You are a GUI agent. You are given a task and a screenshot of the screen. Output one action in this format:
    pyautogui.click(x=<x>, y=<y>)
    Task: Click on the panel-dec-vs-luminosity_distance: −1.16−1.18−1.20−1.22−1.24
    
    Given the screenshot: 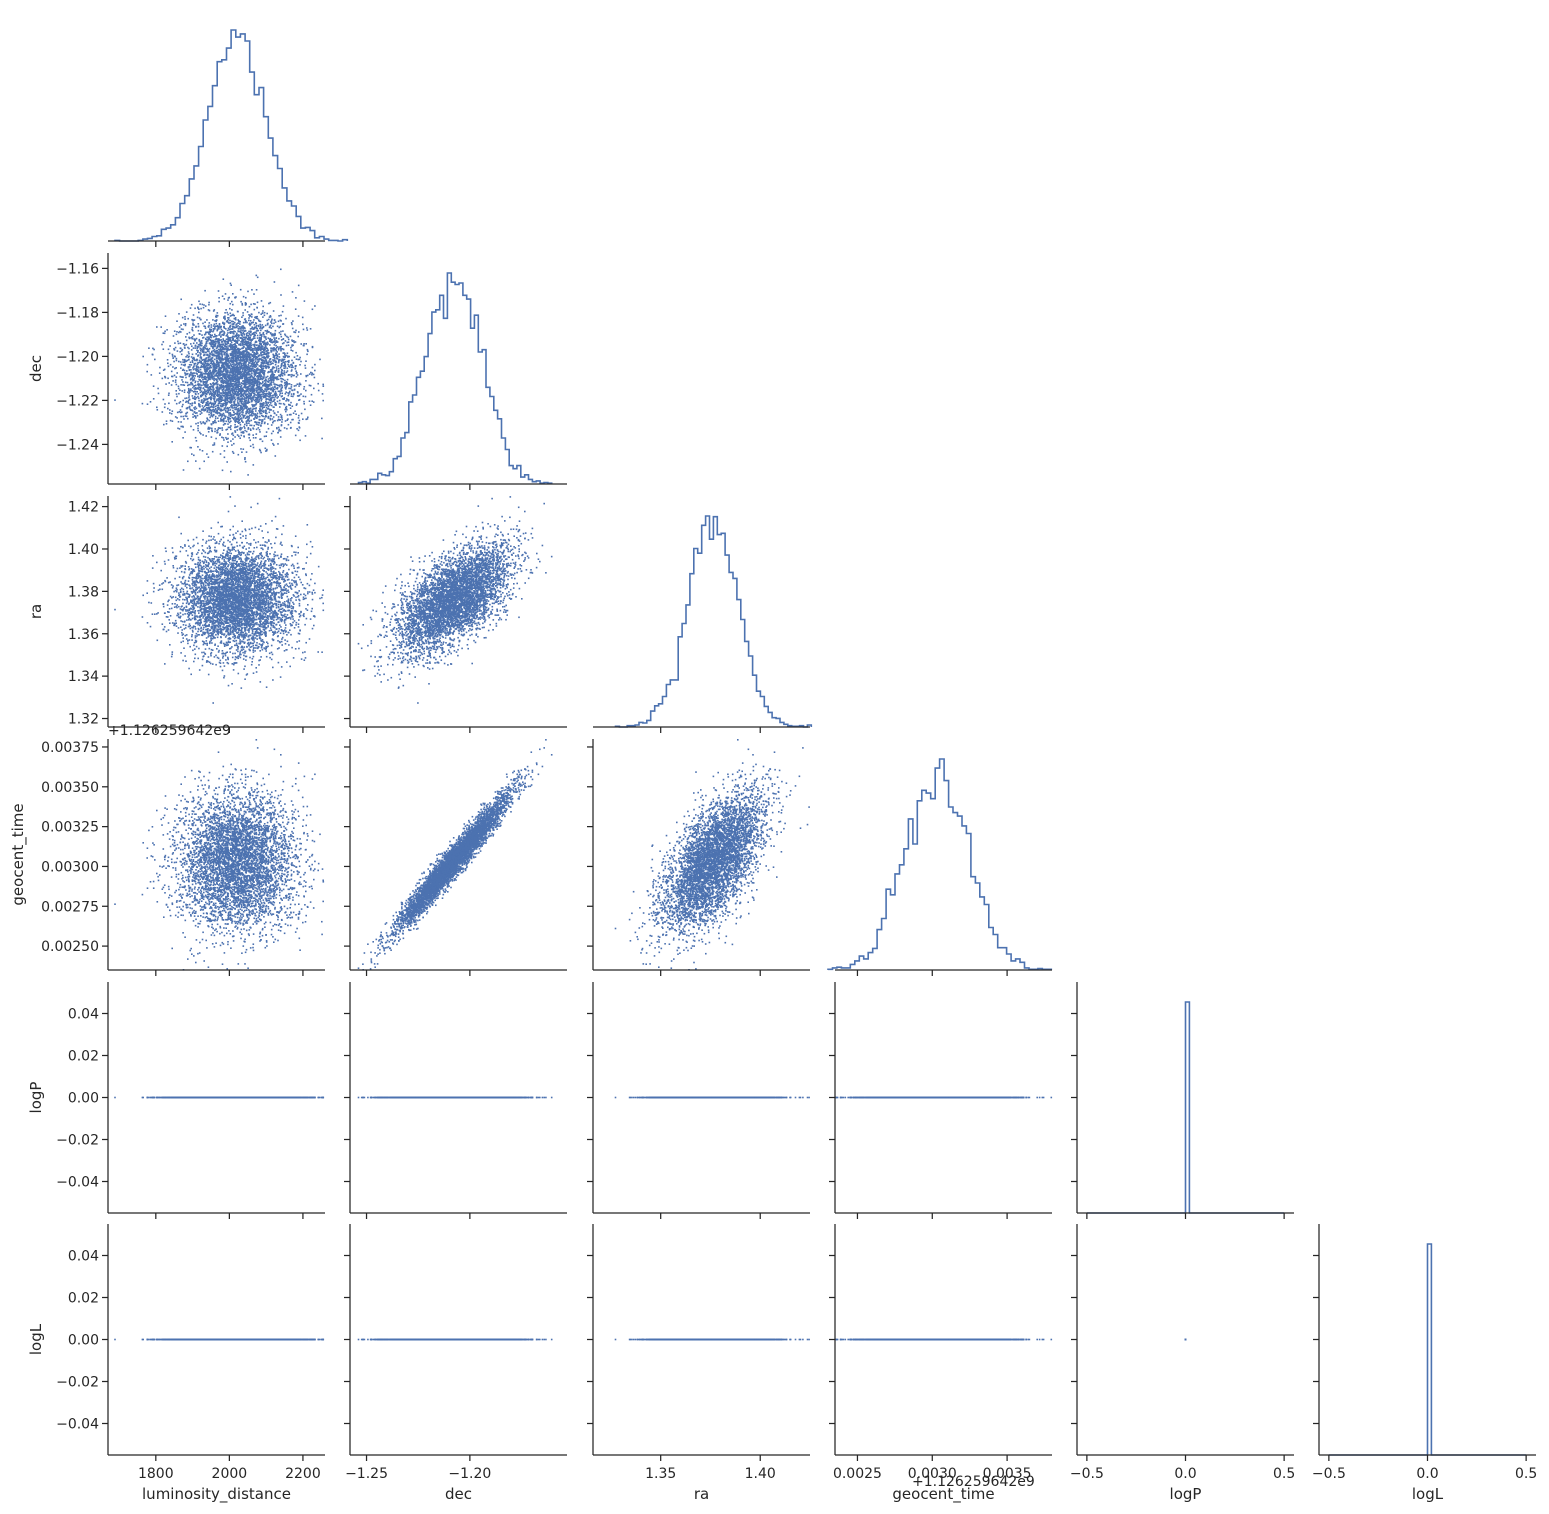 What is the action you would take?
    pyautogui.click(x=190, y=371)
    